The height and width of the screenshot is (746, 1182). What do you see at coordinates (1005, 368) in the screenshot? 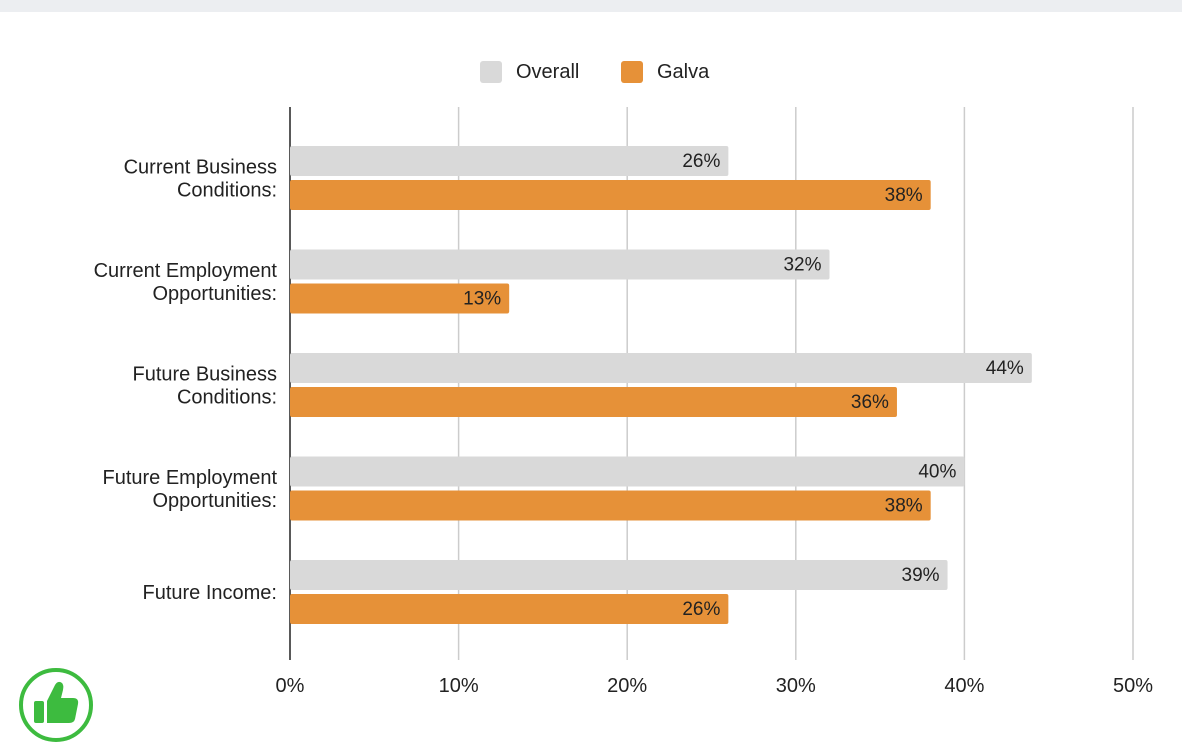
I see `data-label-overall: 44%` at bounding box center [1005, 368].